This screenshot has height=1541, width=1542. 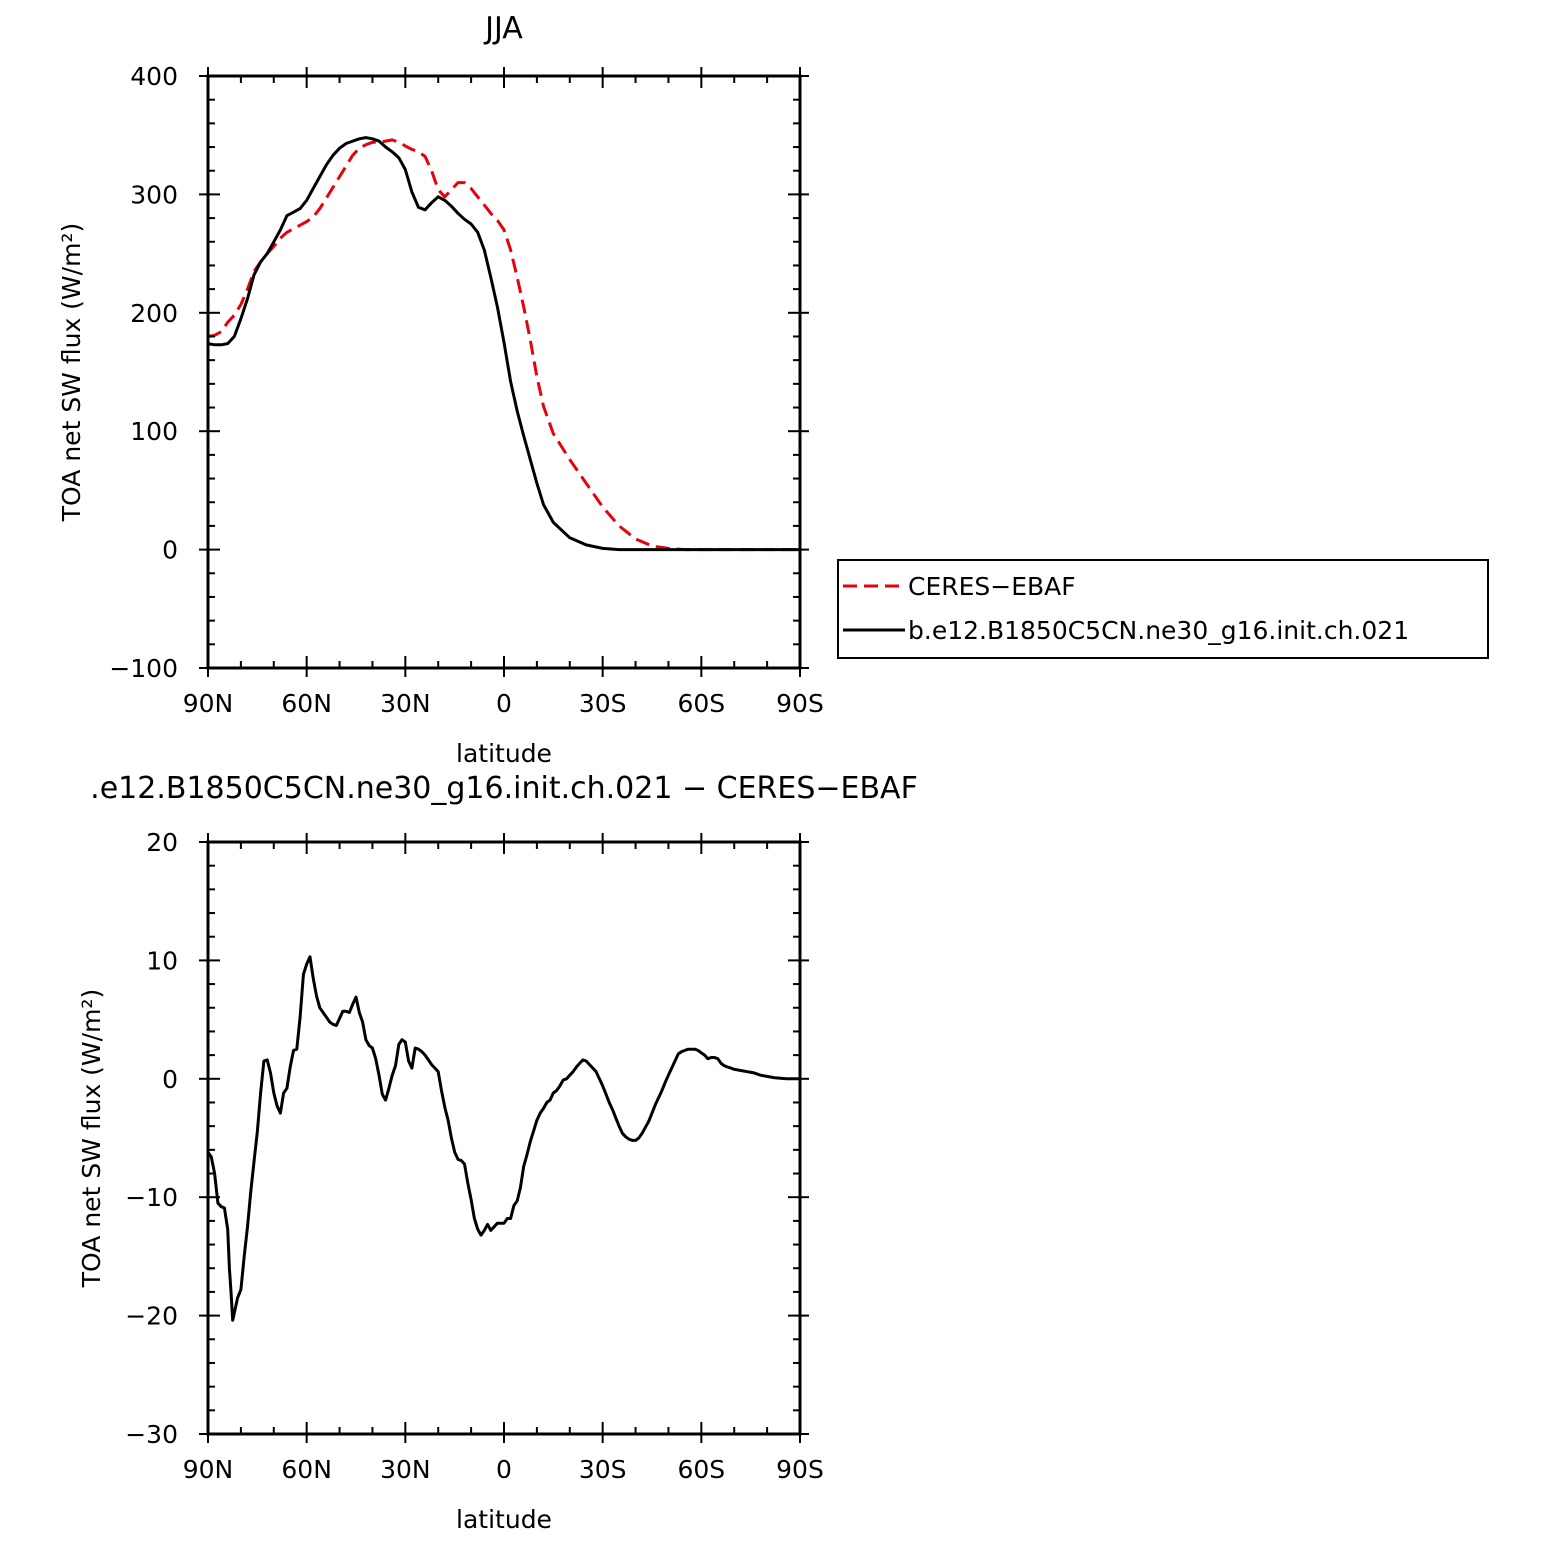 I want to click on bottom-chart-frame, so click(x=504, y=1138).